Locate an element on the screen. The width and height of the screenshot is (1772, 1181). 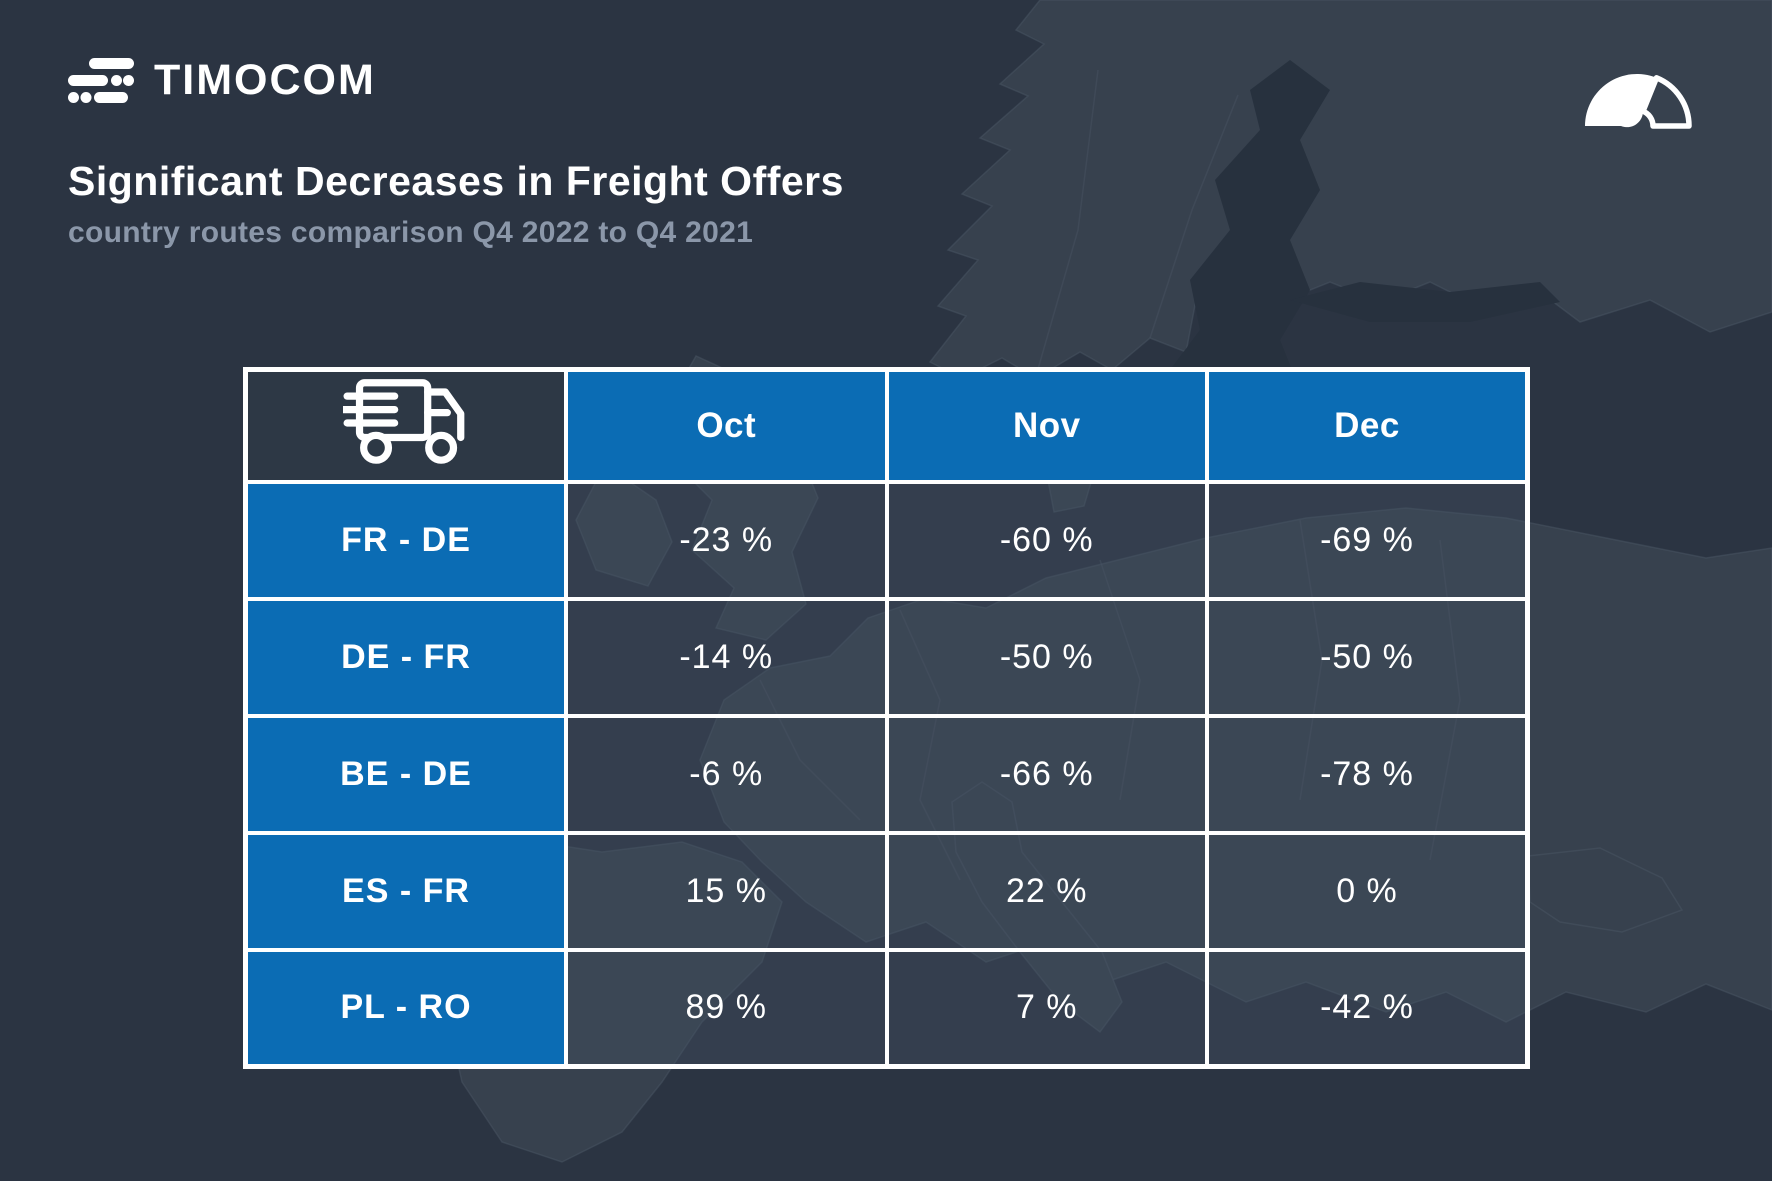
gauge-icon is located at coordinates (1638, 101).